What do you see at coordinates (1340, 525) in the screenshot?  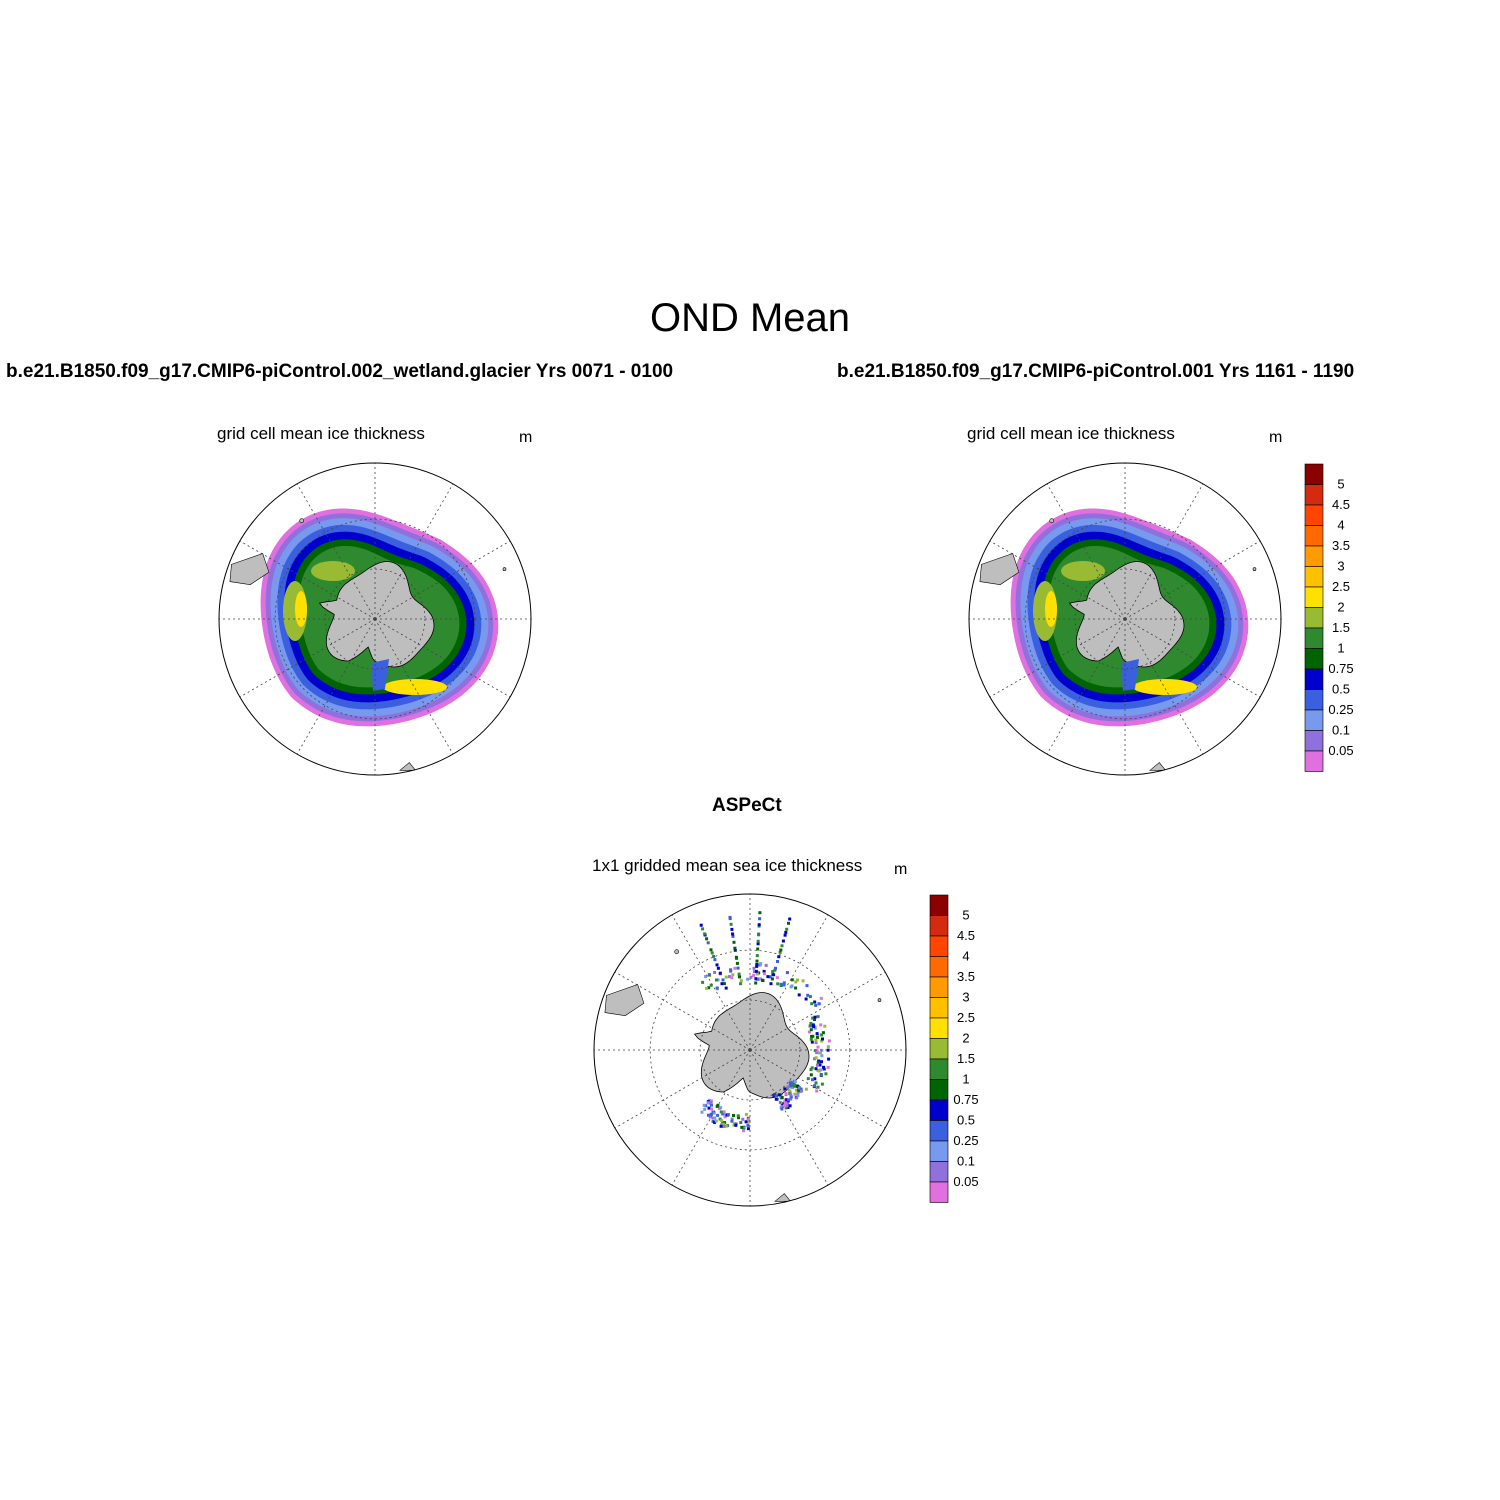 I see `colorbar-tick-label: 4` at bounding box center [1340, 525].